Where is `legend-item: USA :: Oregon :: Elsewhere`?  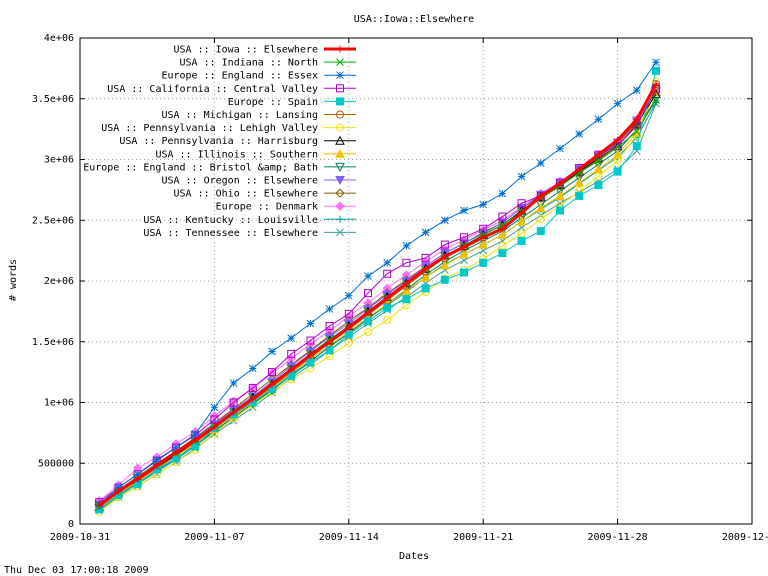
legend-item: USA :: Oregon :: Elsewhere is located at coordinates (258, 181).